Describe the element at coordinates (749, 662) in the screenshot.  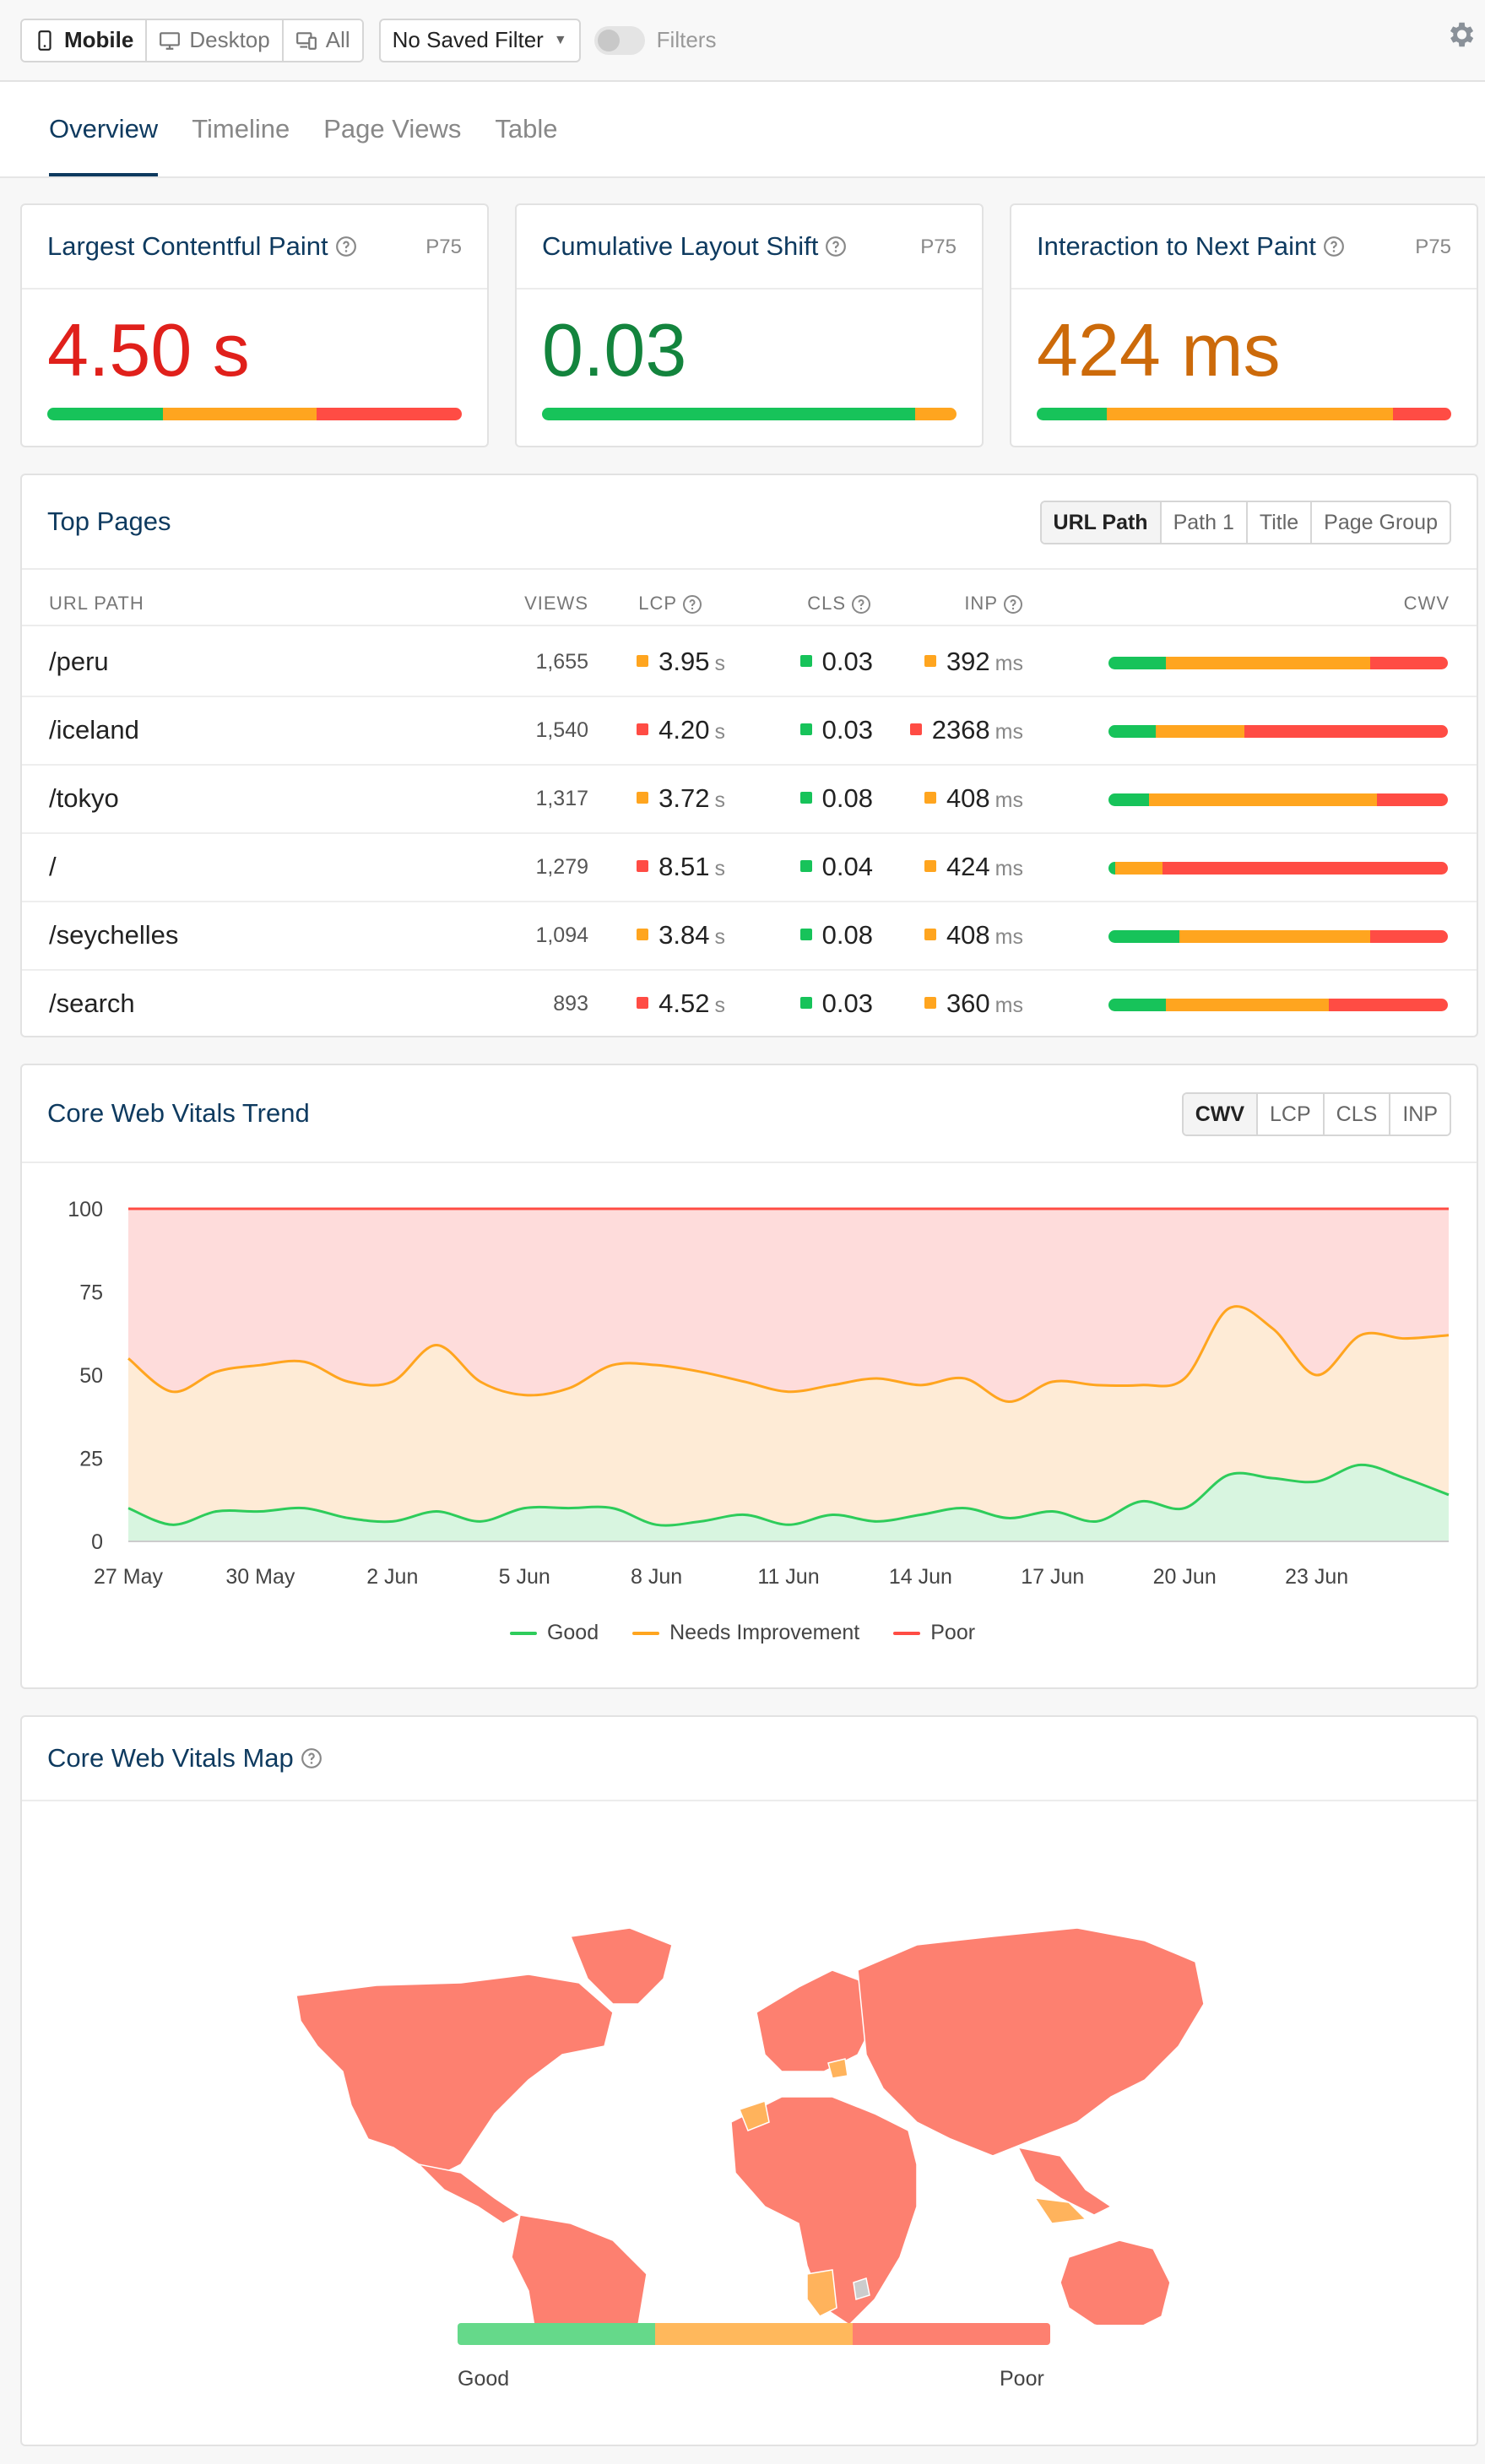
I see `table-row: /peru 1,655 3.95 s 0.03 392 ms` at that location.